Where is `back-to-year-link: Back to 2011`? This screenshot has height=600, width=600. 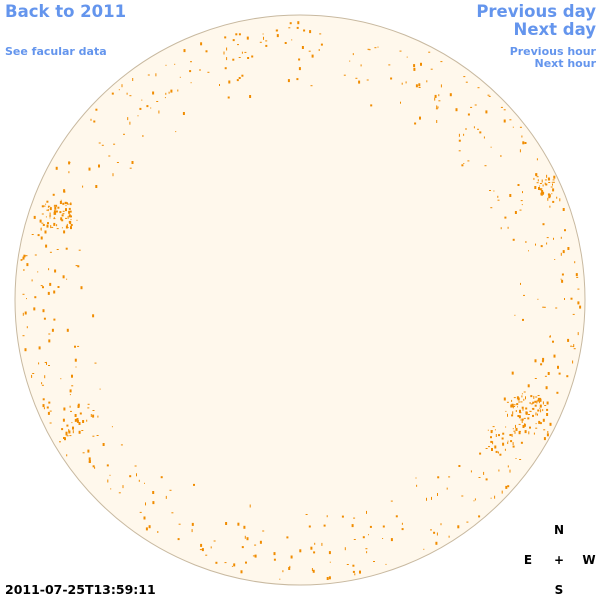 back-to-year-link: Back to 2011 is located at coordinates (66, 11).